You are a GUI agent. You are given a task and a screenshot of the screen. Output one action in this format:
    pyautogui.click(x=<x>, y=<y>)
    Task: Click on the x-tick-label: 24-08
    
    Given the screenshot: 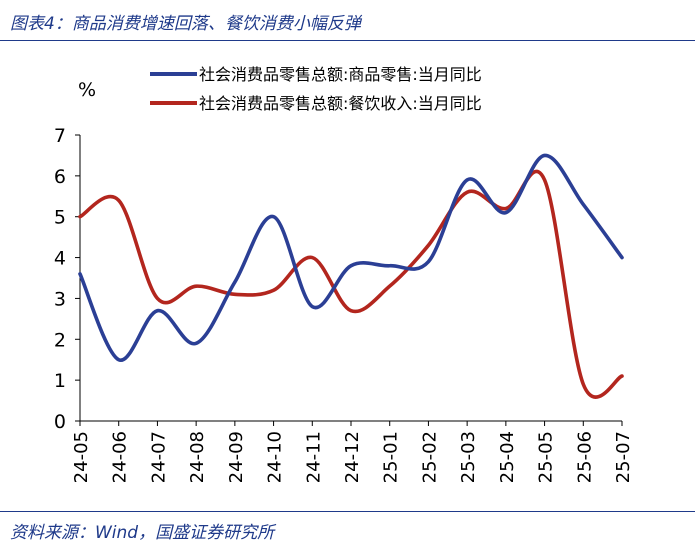 What is the action you would take?
    pyautogui.click(x=197, y=457)
    